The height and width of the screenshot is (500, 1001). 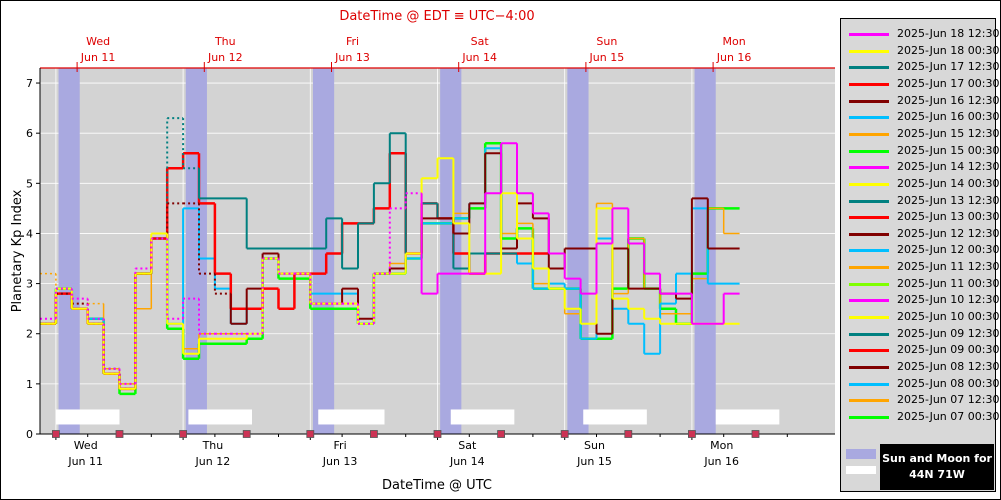 I want to click on legend-label: 2025-Jun 18 00:30, so click(x=948, y=50).